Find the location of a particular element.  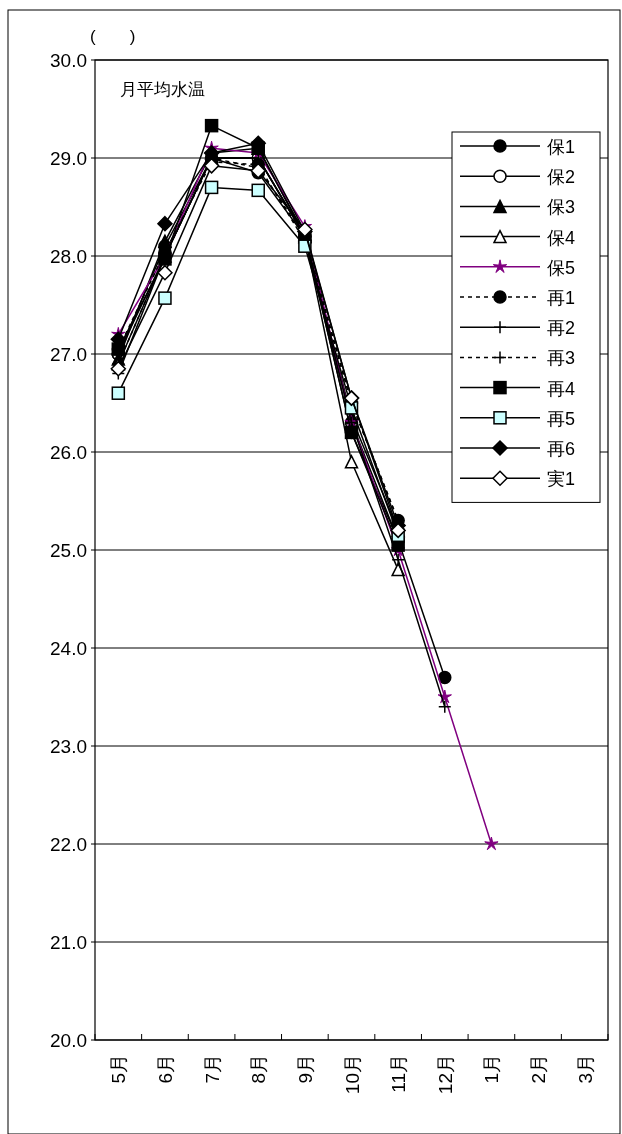

x-tick-label: 11月 is located at coordinates (399, 1073).